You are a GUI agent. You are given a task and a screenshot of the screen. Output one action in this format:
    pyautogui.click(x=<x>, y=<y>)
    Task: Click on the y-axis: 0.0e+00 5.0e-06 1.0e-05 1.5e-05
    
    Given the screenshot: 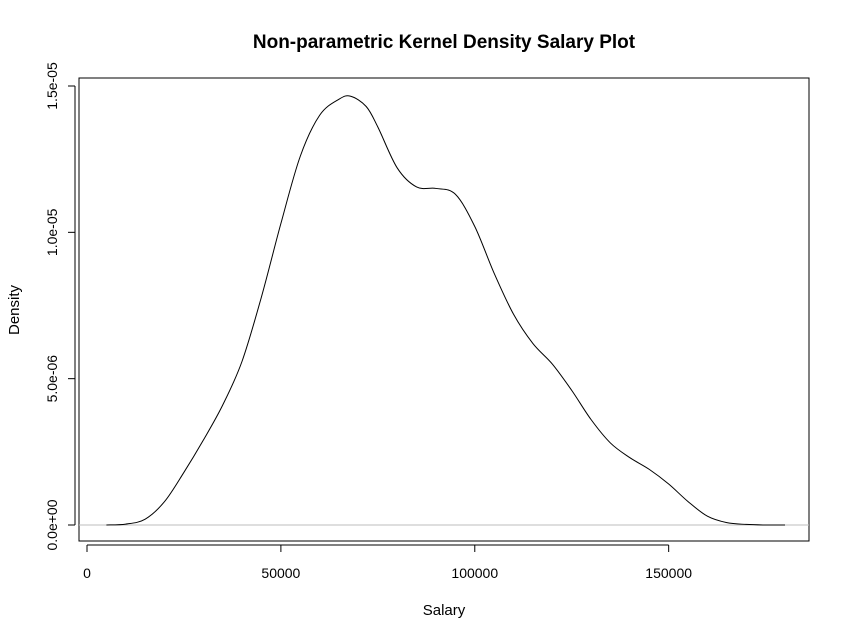 What is the action you would take?
    pyautogui.click(x=60, y=306)
    